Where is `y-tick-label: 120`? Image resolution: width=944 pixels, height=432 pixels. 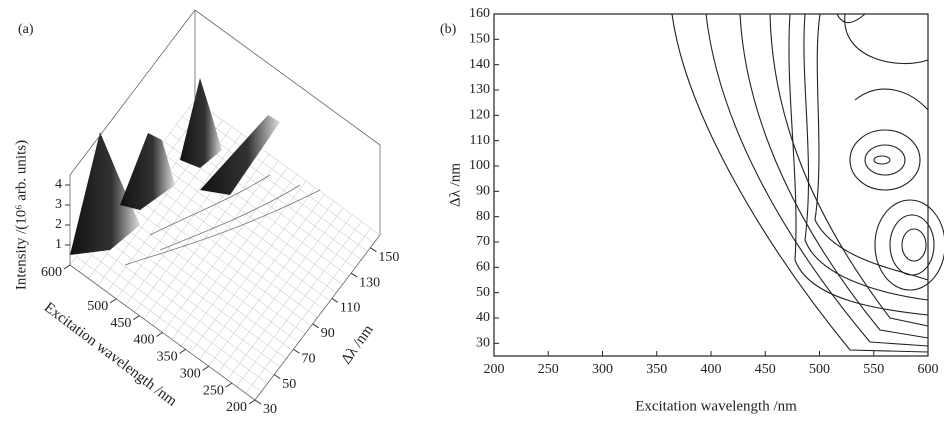 y-tick-label: 120 is located at coordinates (479, 115).